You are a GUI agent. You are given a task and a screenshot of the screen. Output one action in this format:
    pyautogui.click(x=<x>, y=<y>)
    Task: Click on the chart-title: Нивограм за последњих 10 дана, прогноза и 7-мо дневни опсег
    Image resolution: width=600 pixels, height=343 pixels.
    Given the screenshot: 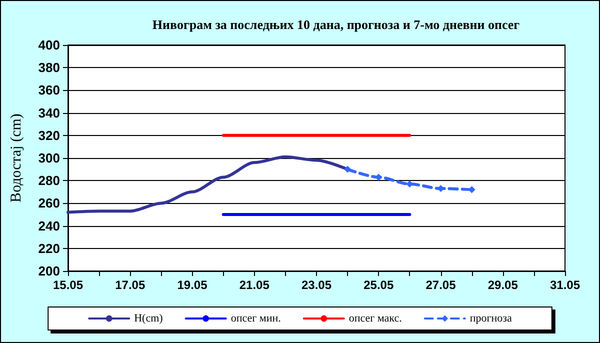 What is the action you would take?
    pyautogui.click(x=336, y=24)
    